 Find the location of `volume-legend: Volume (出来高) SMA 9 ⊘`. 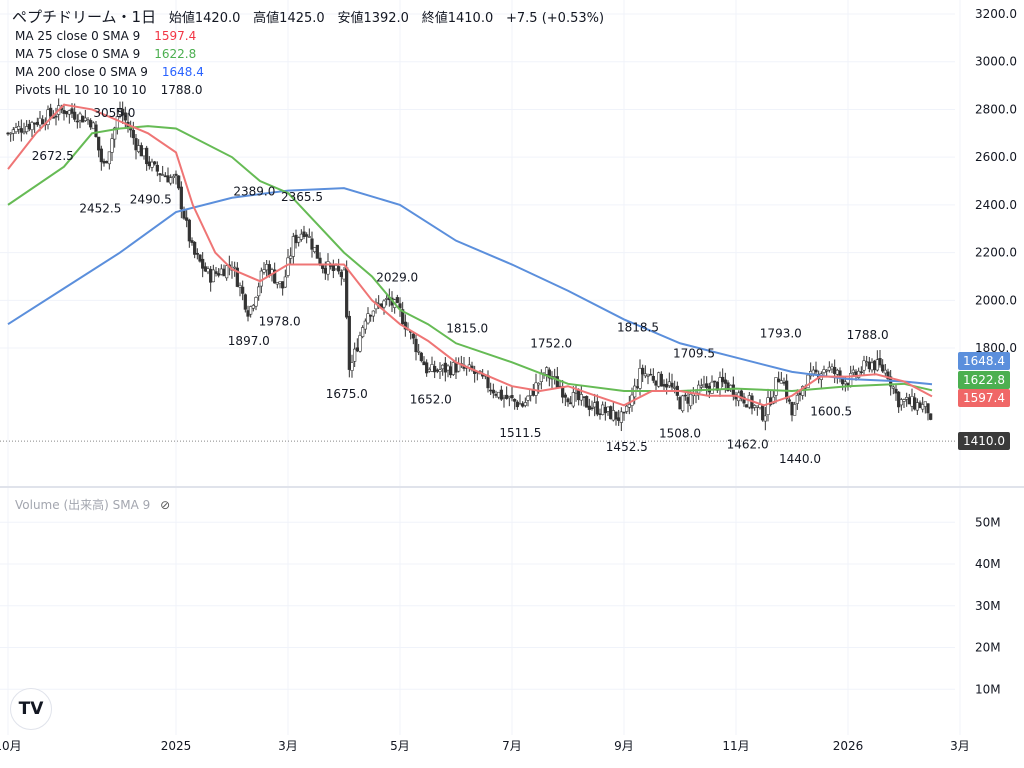

volume-legend: Volume (出来高) SMA 9 ⊘ is located at coordinates (92, 504).